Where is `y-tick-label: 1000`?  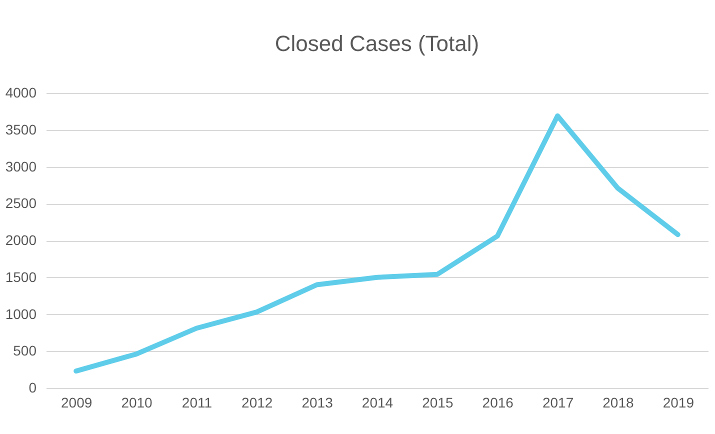 y-tick-label: 1000 is located at coordinates (21, 314).